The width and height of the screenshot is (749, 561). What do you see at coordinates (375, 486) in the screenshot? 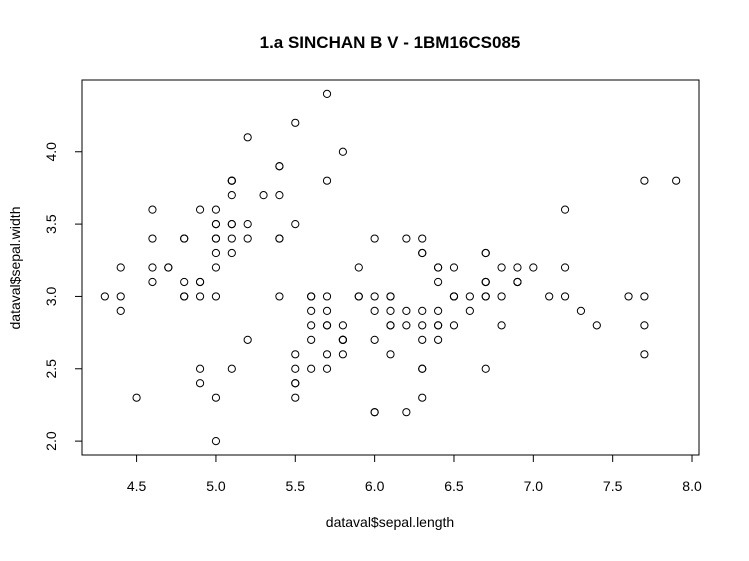
I see `x-tick-label: 6.0` at bounding box center [375, 486].